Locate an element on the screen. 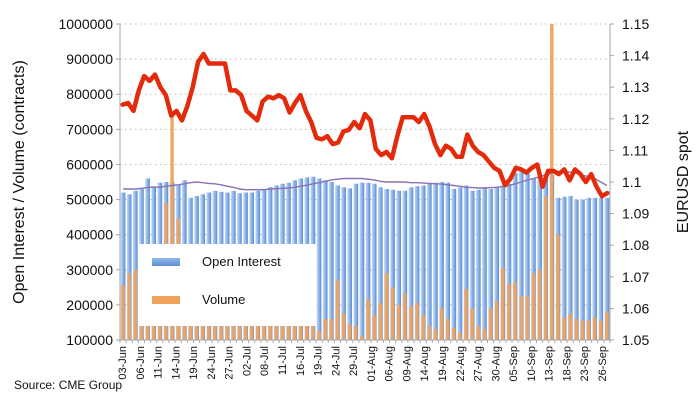 Image resolution: width=698 pixels, height=402 pixels. left-tick-label: 700000 is located at coordinates (89, 129).